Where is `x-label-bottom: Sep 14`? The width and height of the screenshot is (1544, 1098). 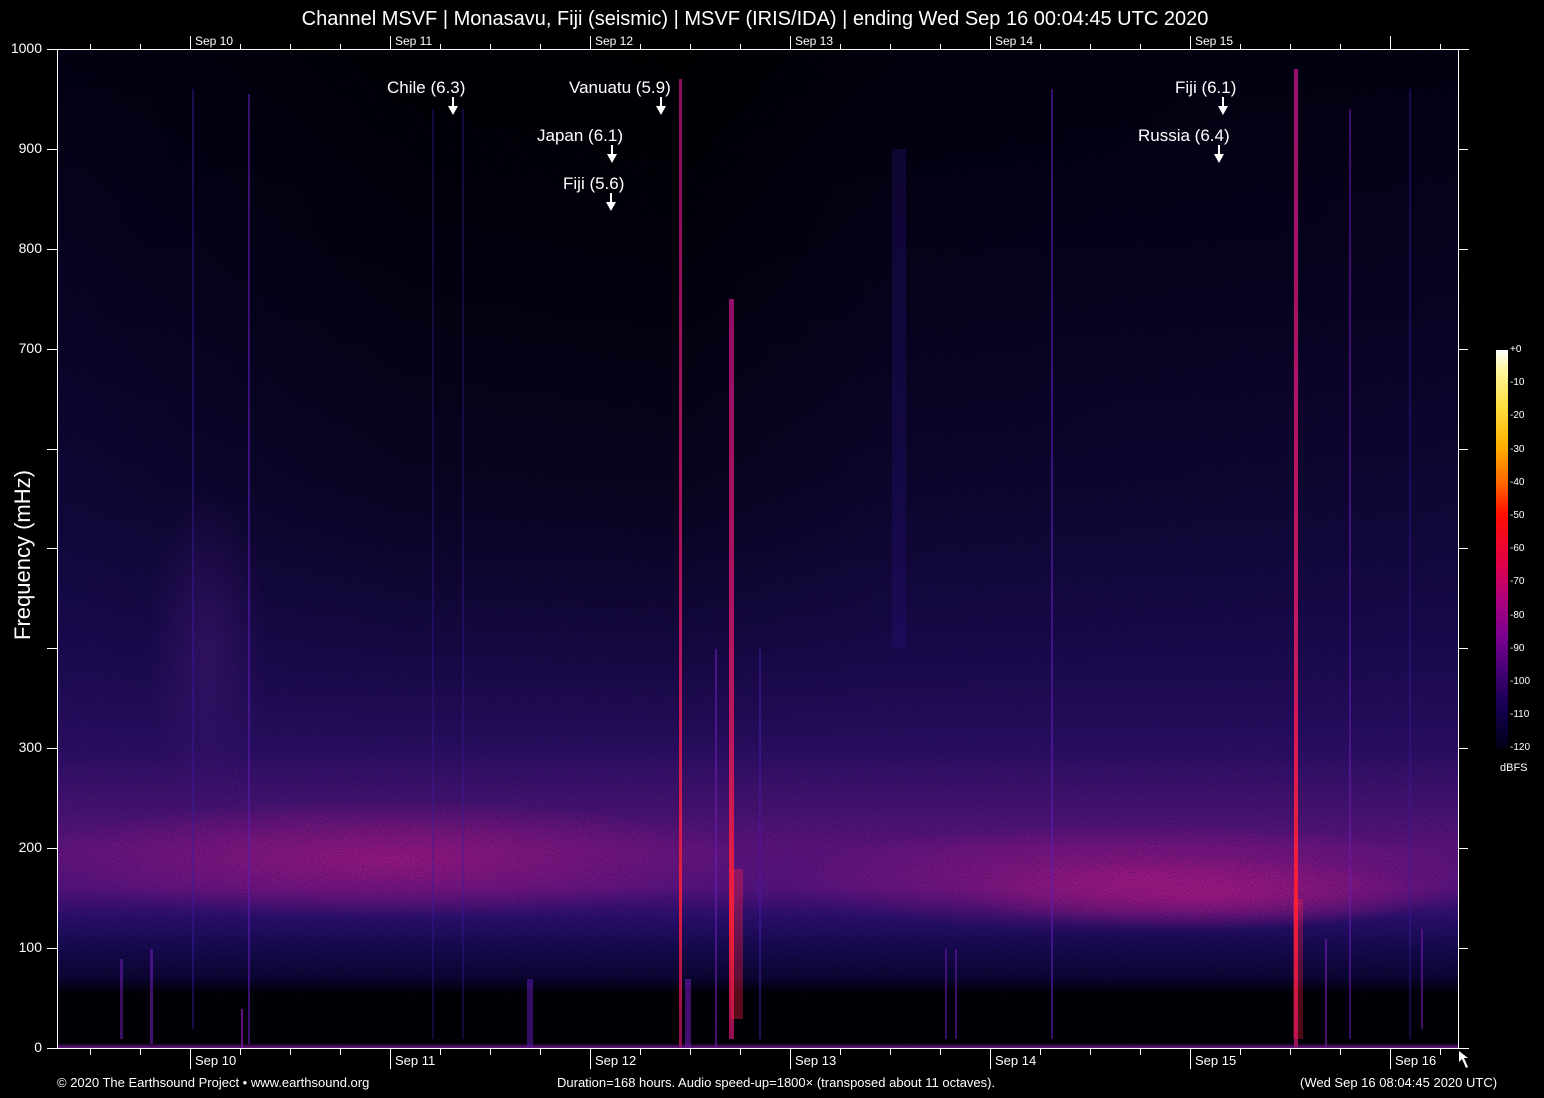
x-label-bottom: Sep 14 is located at coordinates (1016, 1060).